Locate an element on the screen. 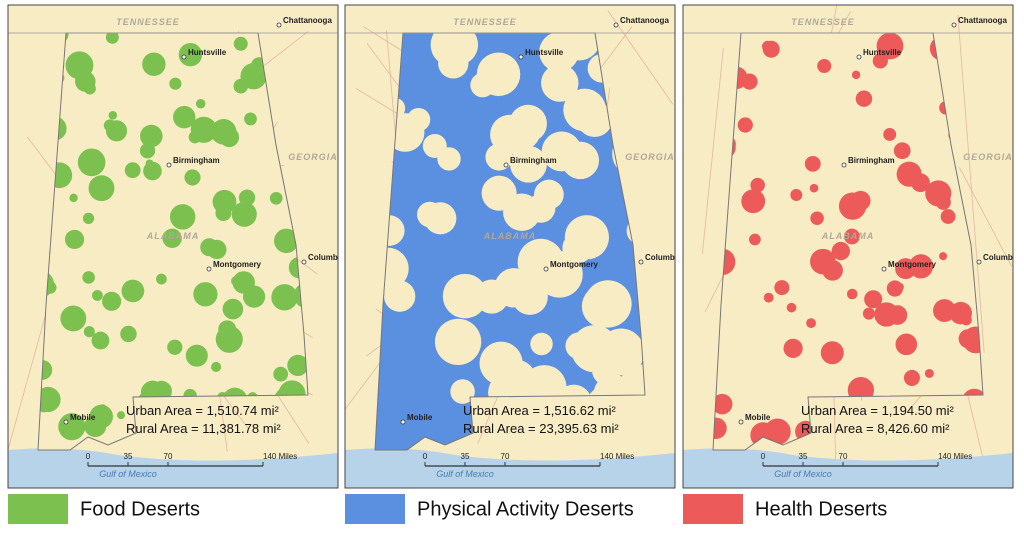  city-label: Chattanooga is located at coordinates (307, 20).